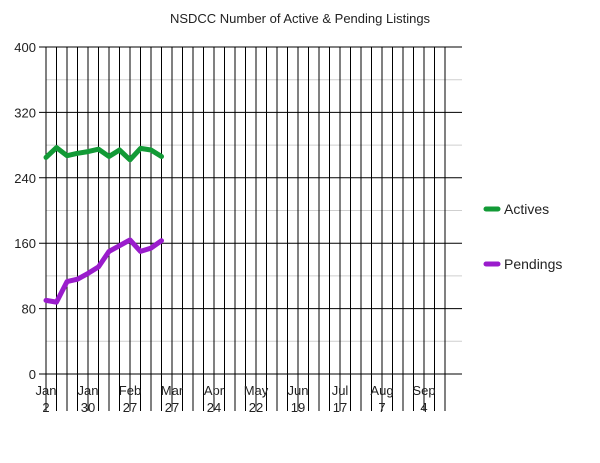 This screenshot has width=600, height=463. What do you see at coordinates (298, 390) in the screenshot?
I see `x-tick-label-month: Jun` at bounding box center [298, 390].